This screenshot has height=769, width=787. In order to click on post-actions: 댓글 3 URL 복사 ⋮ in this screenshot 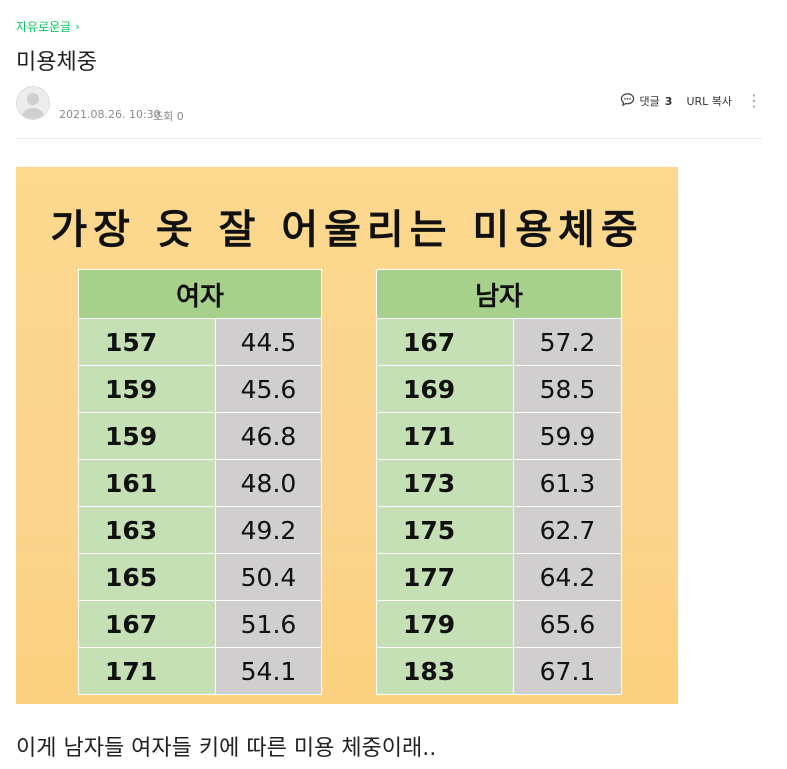, I will do `click(691, 101)`.